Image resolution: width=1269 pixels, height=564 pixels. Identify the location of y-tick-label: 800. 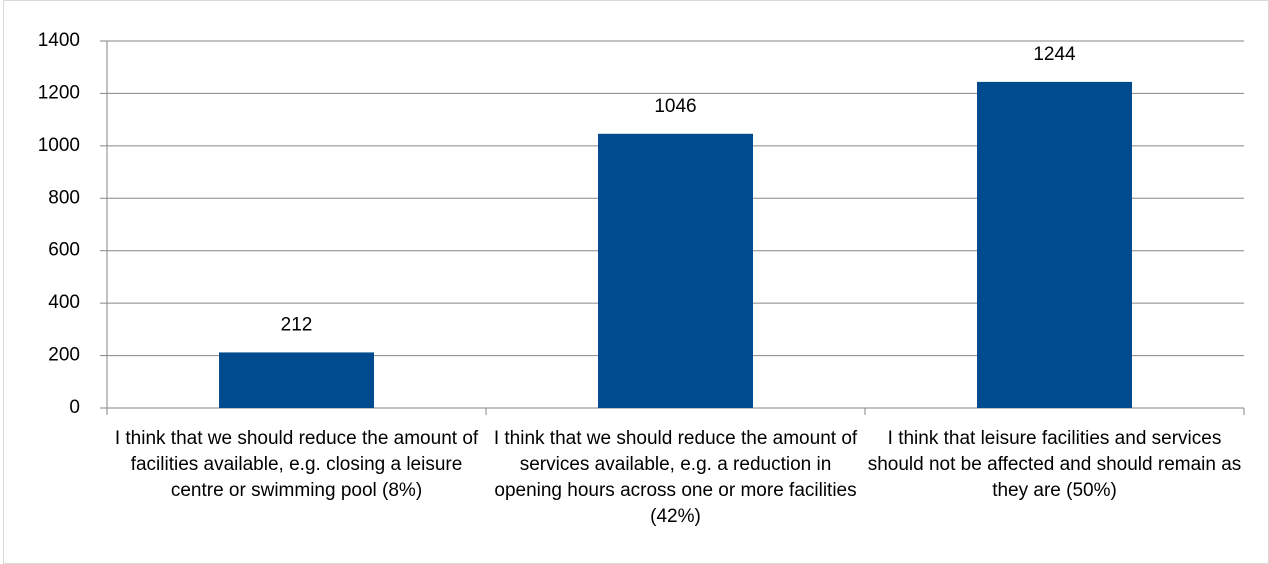
(64, 197).